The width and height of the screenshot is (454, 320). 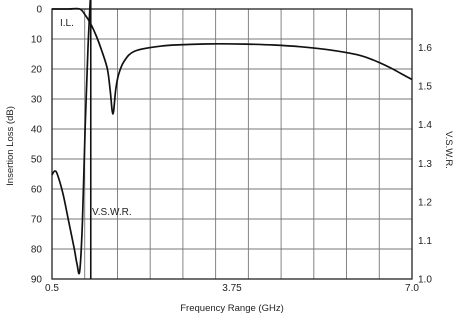 What do you see at coordinates (71, 137) in the screenshot?
I see `vswr-series-line` at bounding box center [71, 137].